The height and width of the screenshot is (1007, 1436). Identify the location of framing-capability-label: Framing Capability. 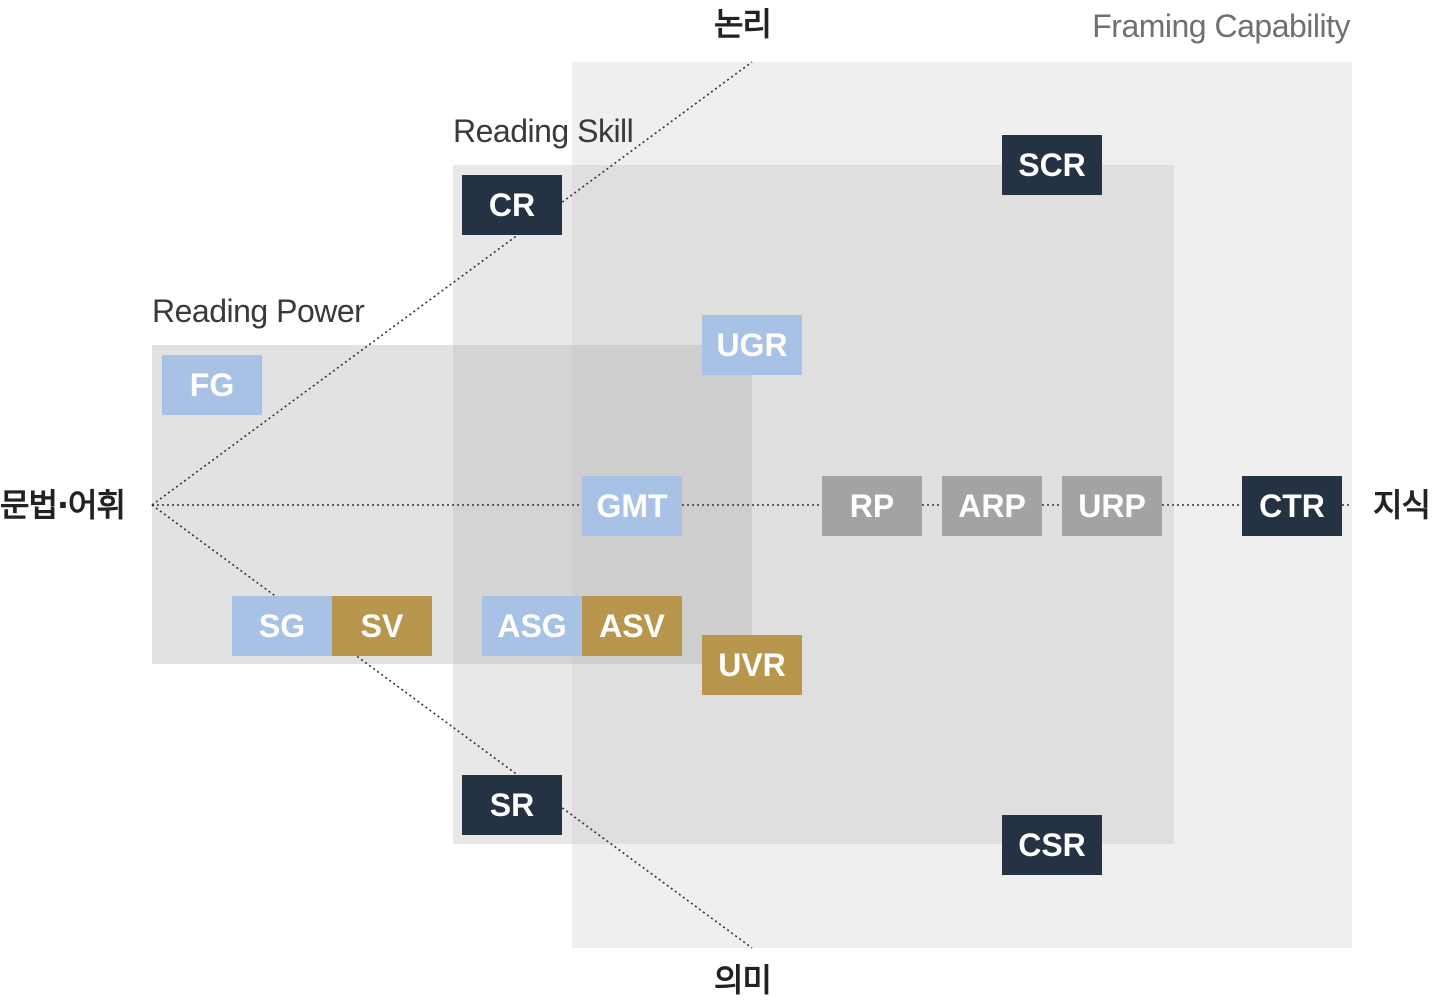
(1221, 26).